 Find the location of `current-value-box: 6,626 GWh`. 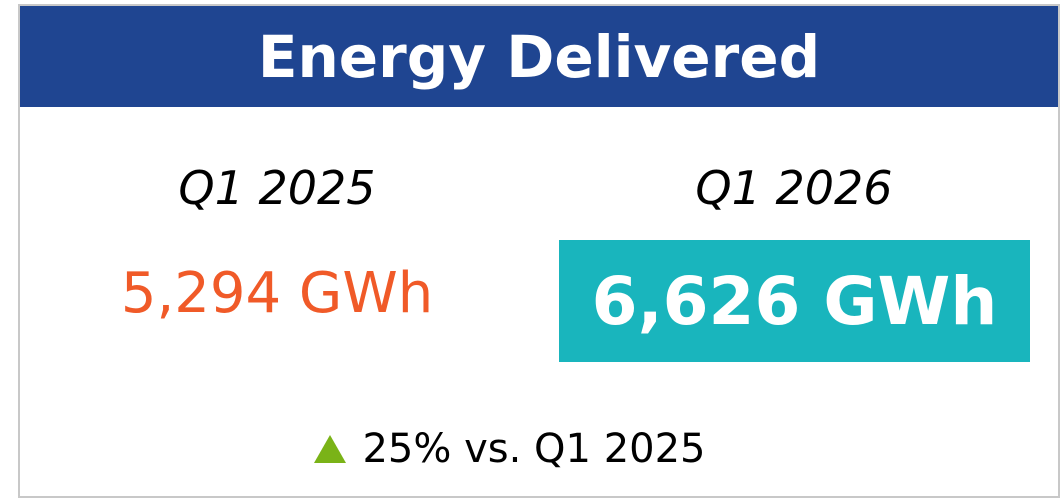

current-value-box: 6,626 GWh is located at coordinates (794, 301).